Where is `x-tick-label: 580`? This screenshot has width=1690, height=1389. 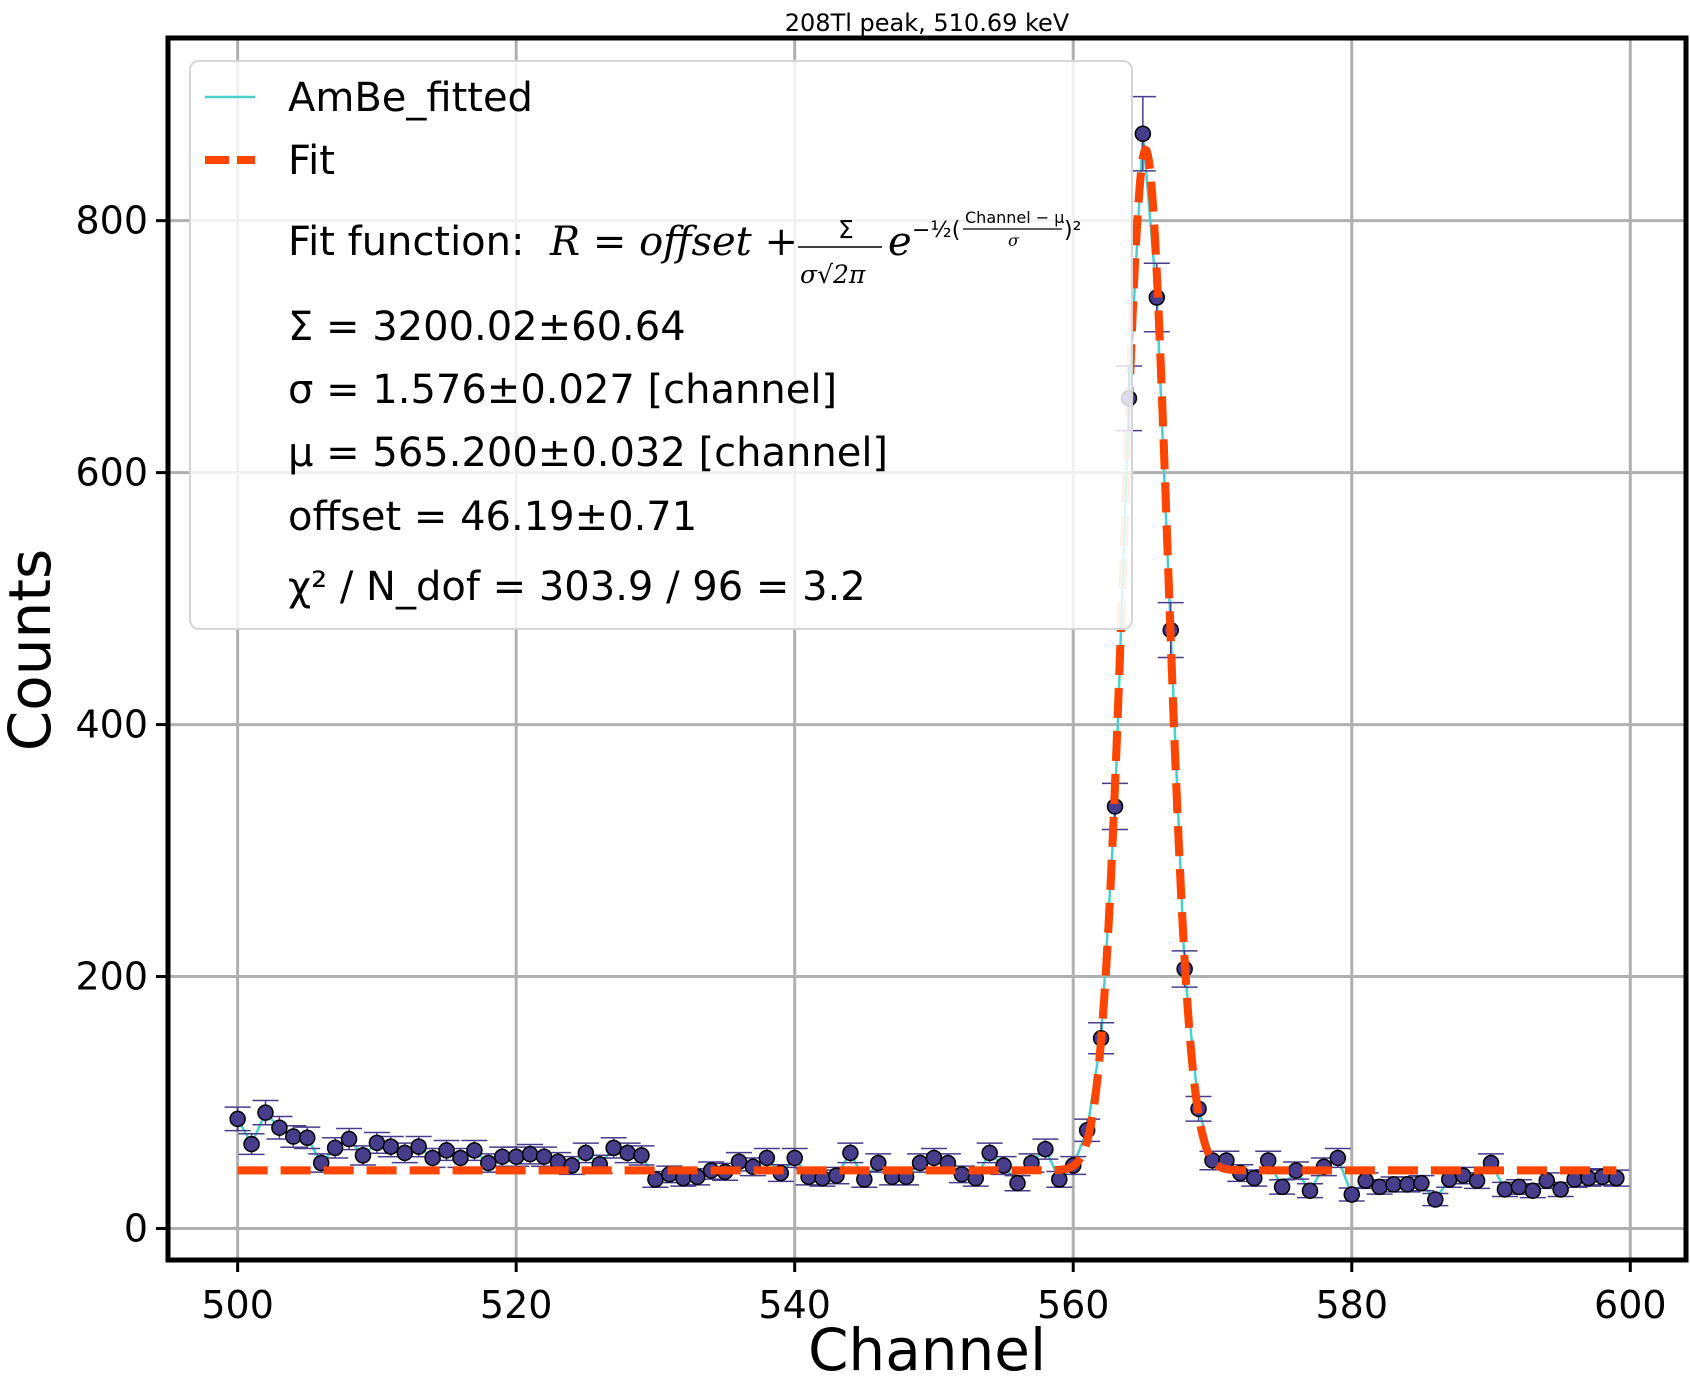 x-tick-label: 580 is located at coordinates (1351, 1305).